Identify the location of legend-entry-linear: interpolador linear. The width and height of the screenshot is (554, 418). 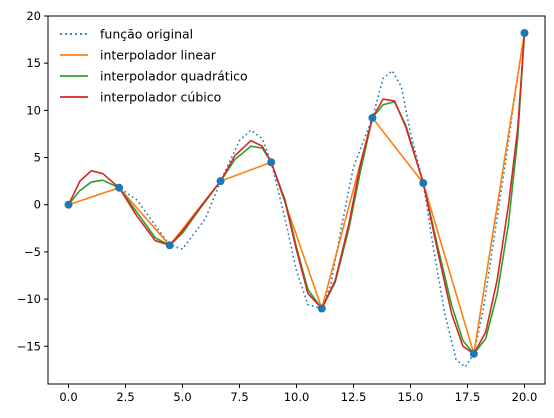
(138, 55).